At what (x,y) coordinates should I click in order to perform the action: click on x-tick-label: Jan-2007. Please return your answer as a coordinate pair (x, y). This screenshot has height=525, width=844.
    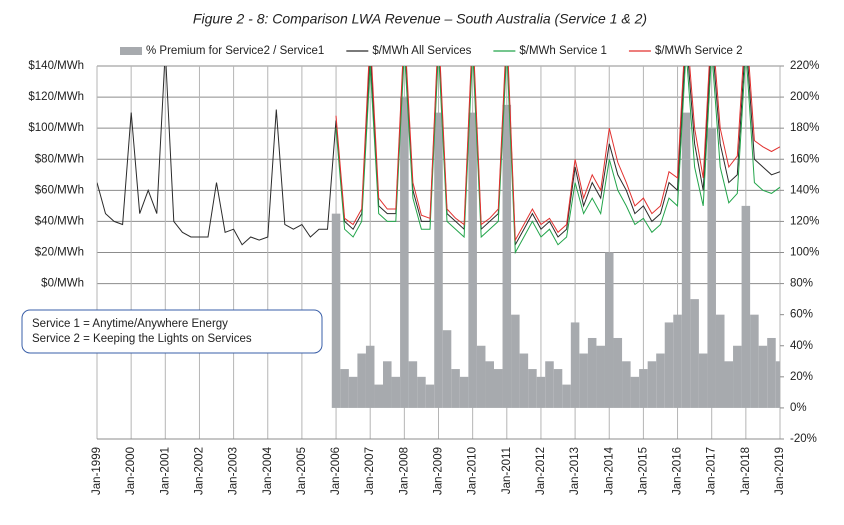
    Looking at the image, I should click on (370, 471).